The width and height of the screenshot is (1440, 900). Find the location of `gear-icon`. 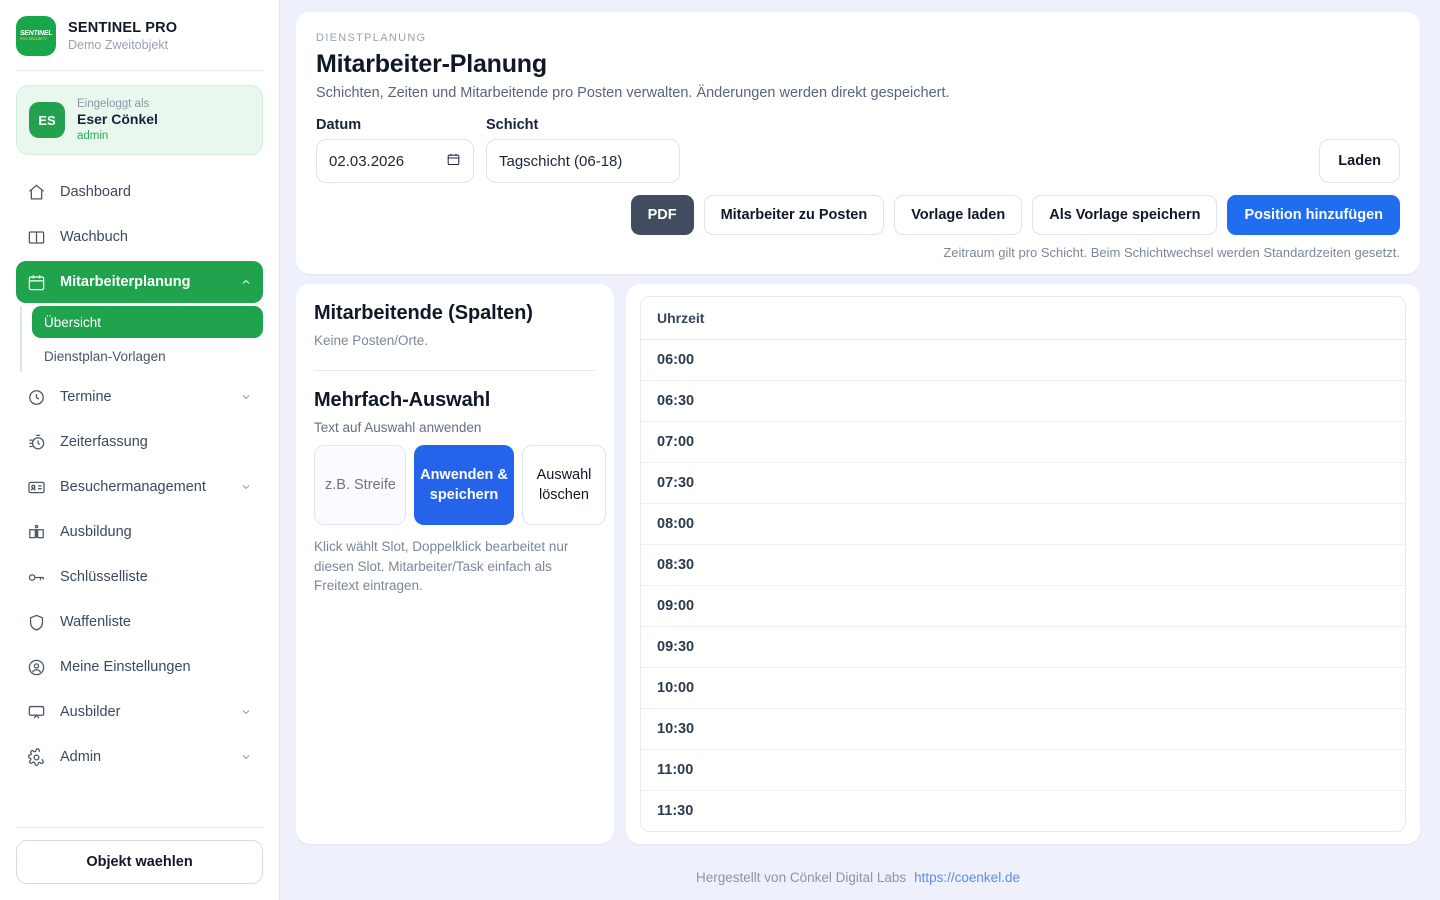

gear-icon is located at coordinates (36, 757).